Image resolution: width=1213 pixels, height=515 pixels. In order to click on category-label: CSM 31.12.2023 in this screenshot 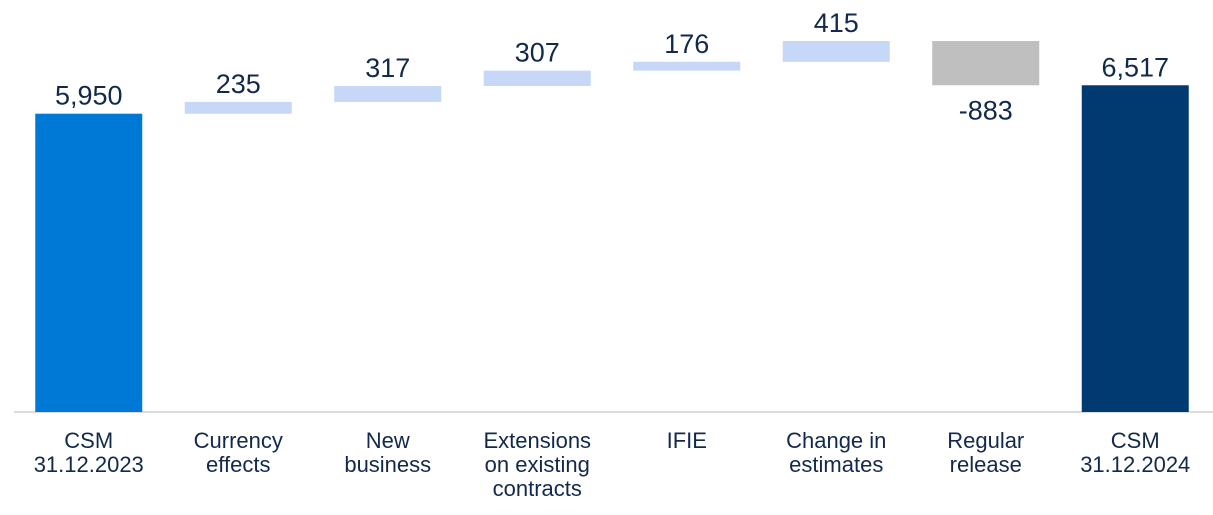, I will do `click(88, 452)`.